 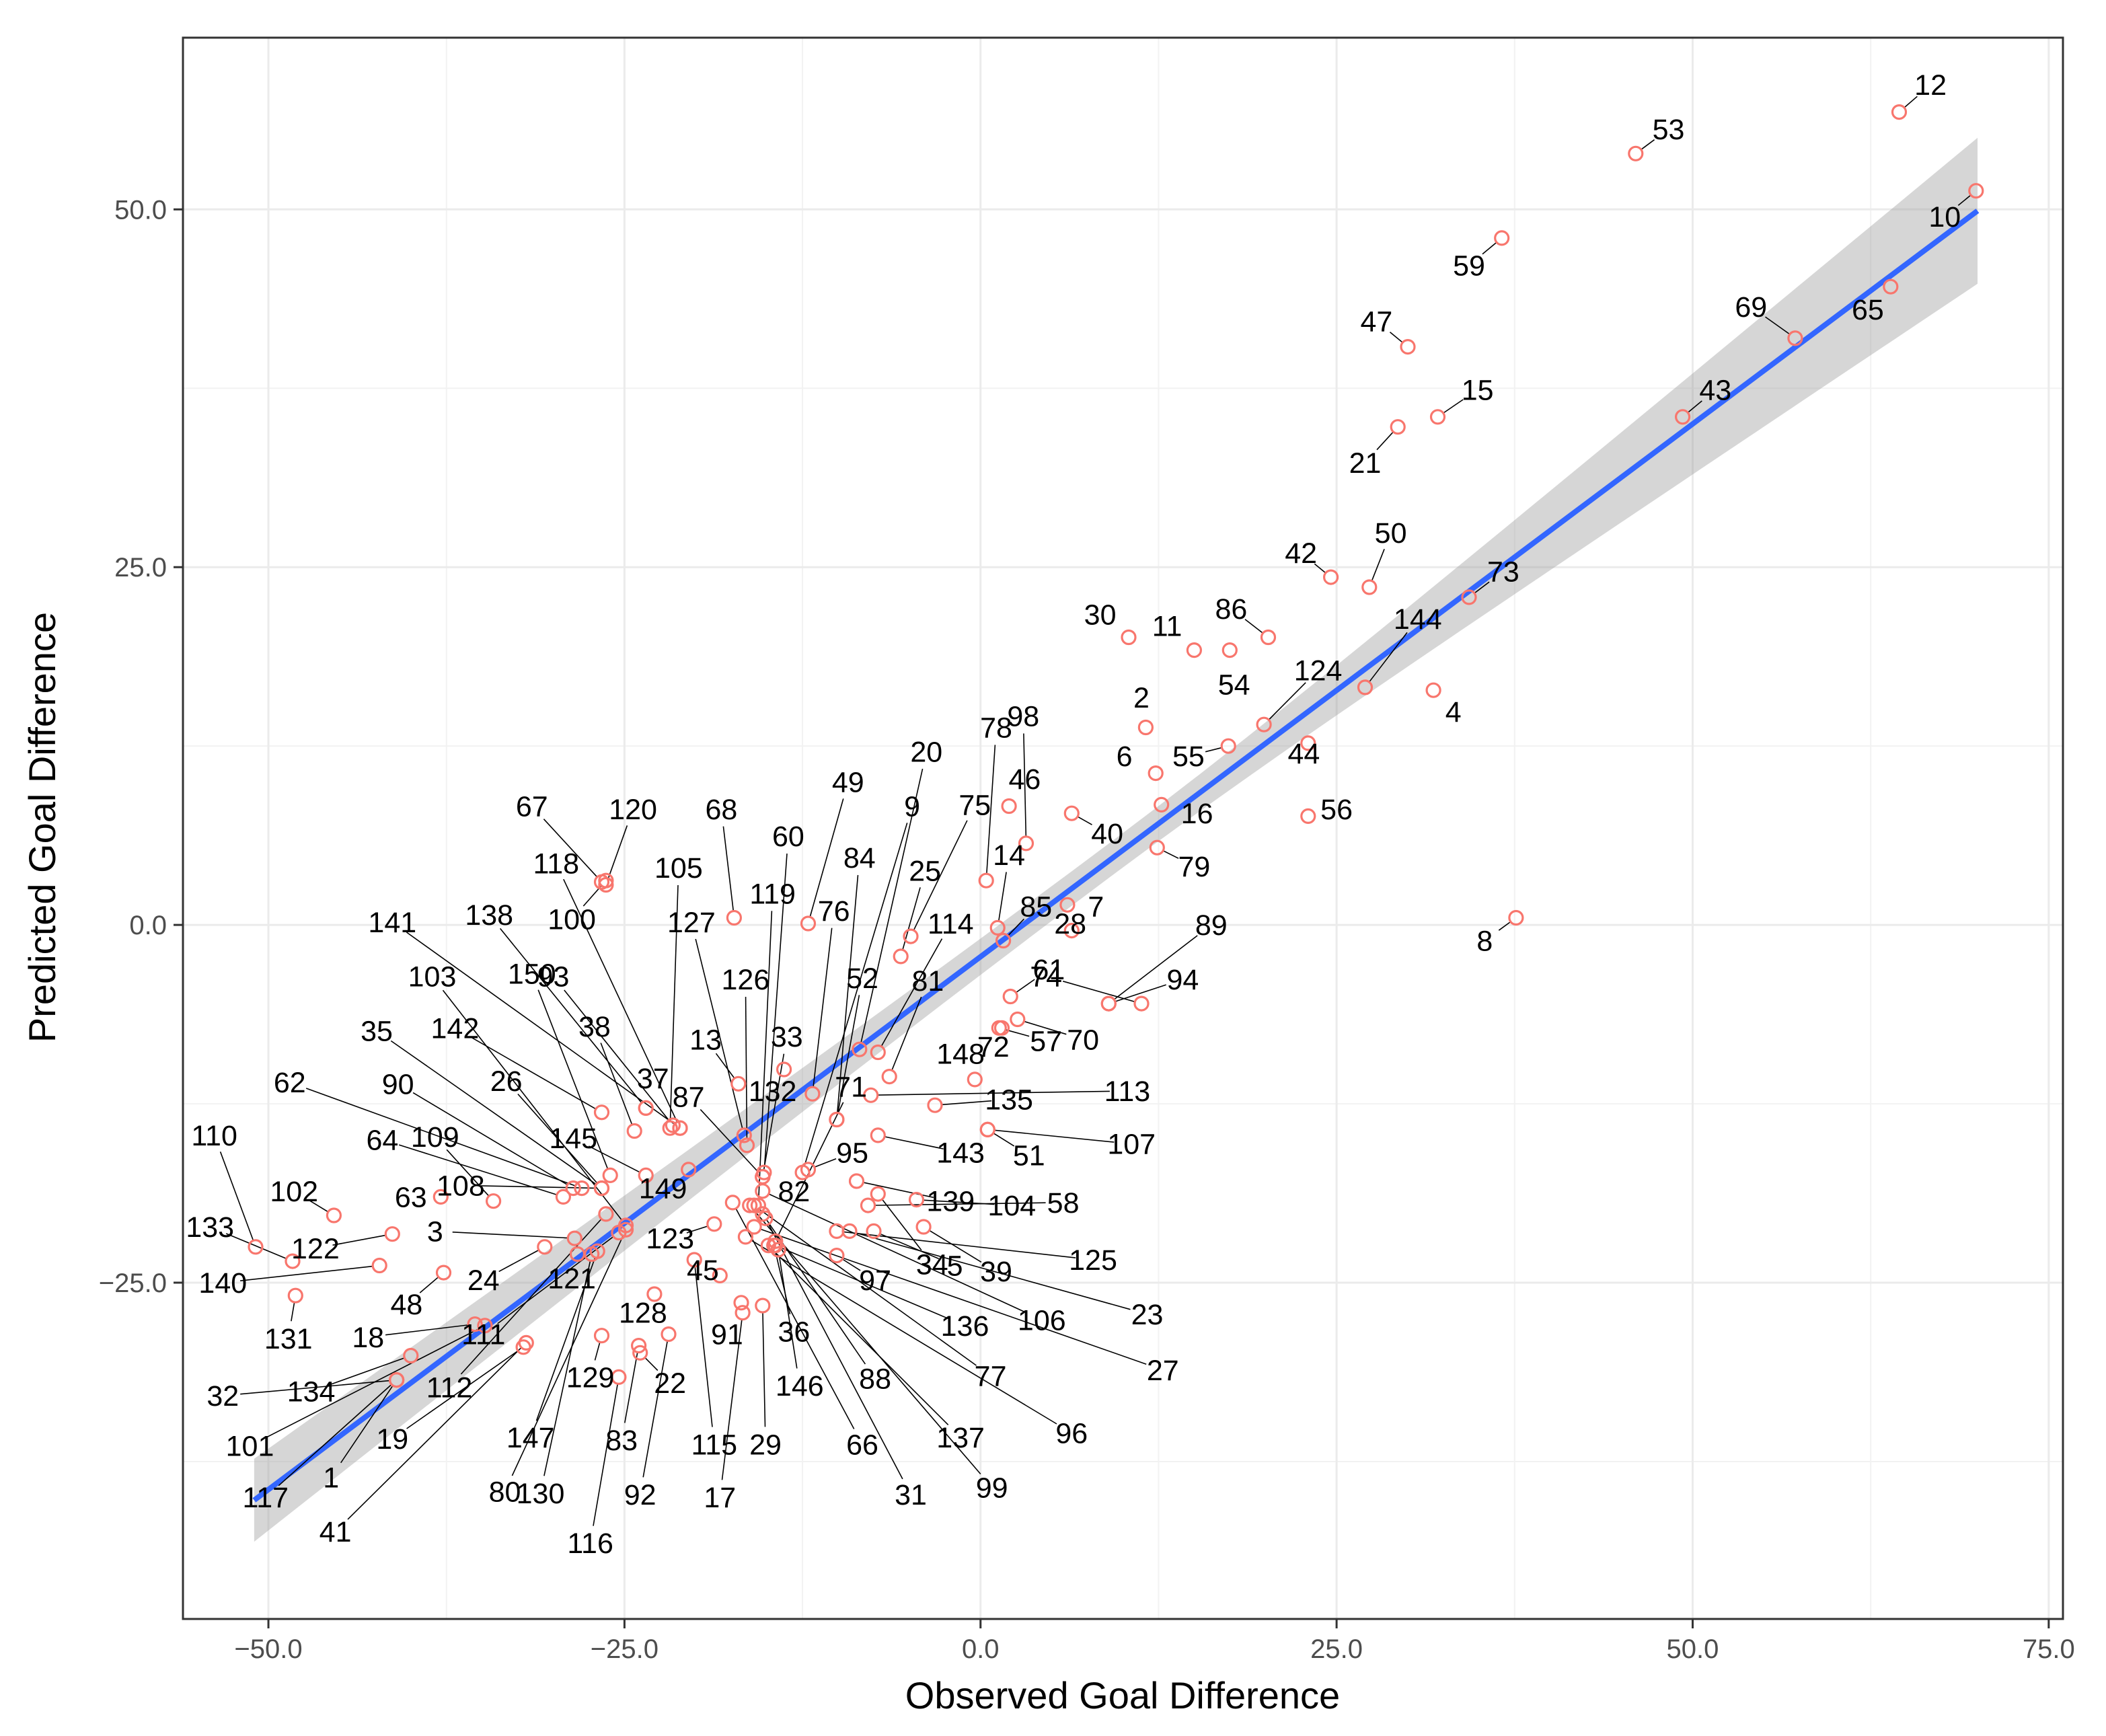 I want to click on point-label: 71, so click(x=851, y=1087).